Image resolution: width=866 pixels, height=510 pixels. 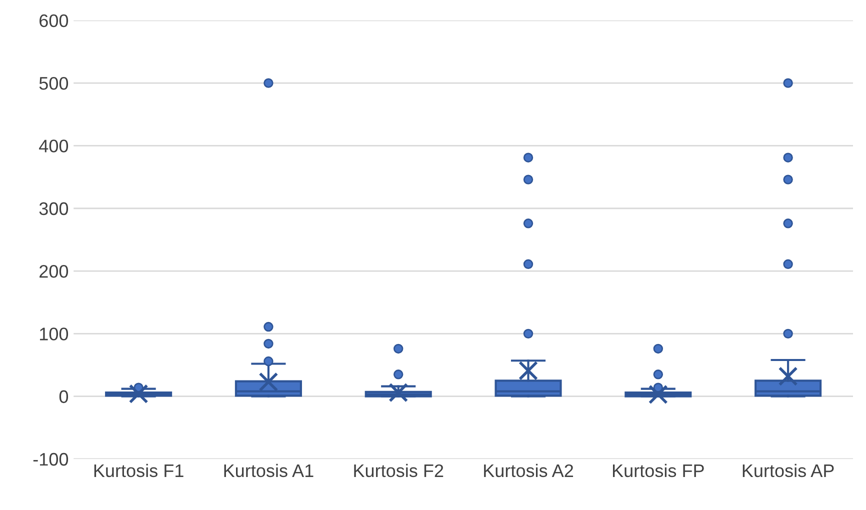 What do you see at coordinates (54, 21) in the screenshot?
I see `y-tick-label: 600` at bounding box center [54, 21].